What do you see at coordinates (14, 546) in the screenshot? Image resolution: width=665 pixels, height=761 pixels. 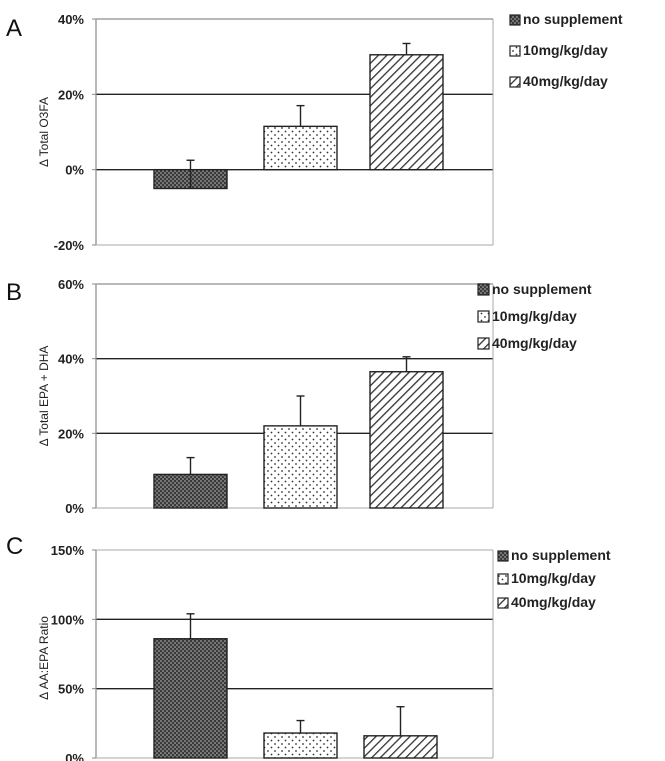 I see `panel-letter: C` at bounding box center [14, 546].